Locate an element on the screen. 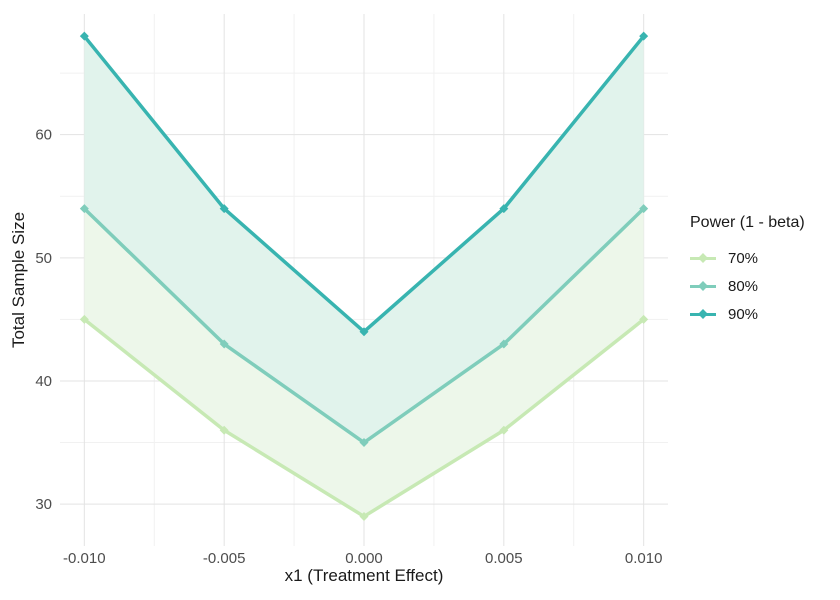 Image resolution: width=840 pixels, height=600 pixels. y-tick-label: 40 is located at coordinates (43, 381).